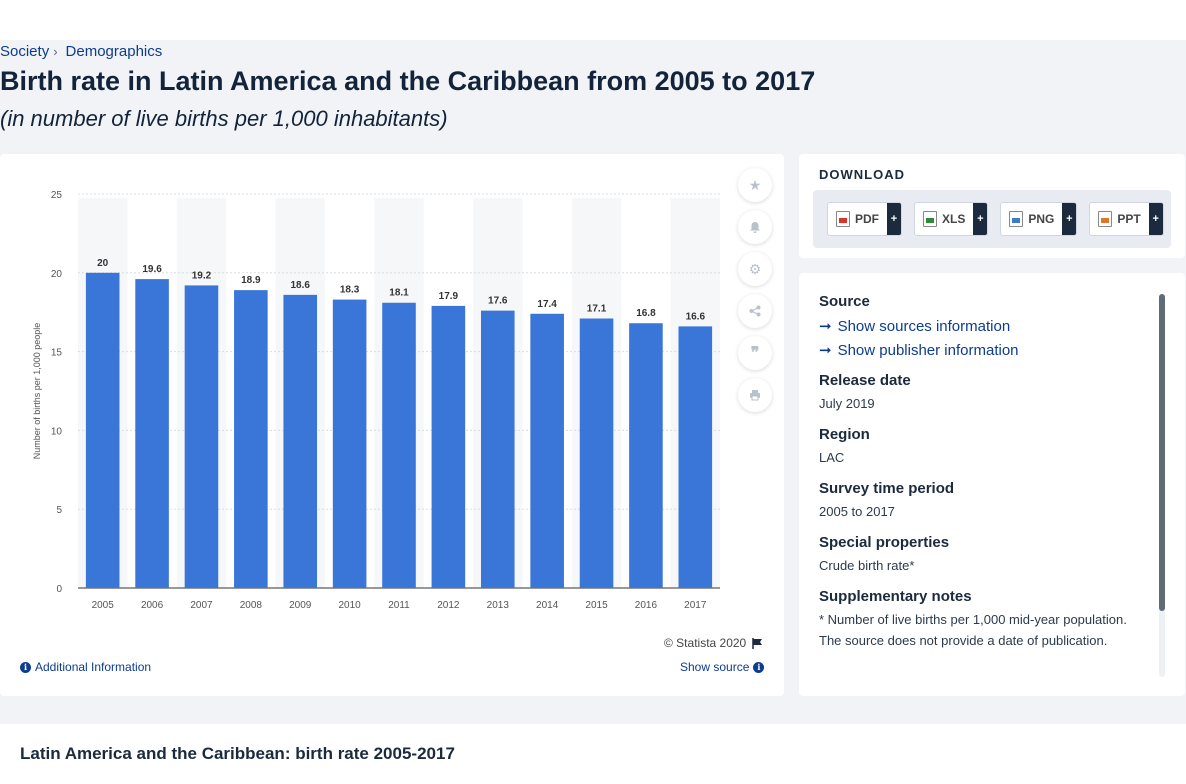 Image resolution: width=1186 pixels, height=784 pixels. Describe the element at coordinates (844, 301) in the screenshot. I see `source-label: Source` at that location.